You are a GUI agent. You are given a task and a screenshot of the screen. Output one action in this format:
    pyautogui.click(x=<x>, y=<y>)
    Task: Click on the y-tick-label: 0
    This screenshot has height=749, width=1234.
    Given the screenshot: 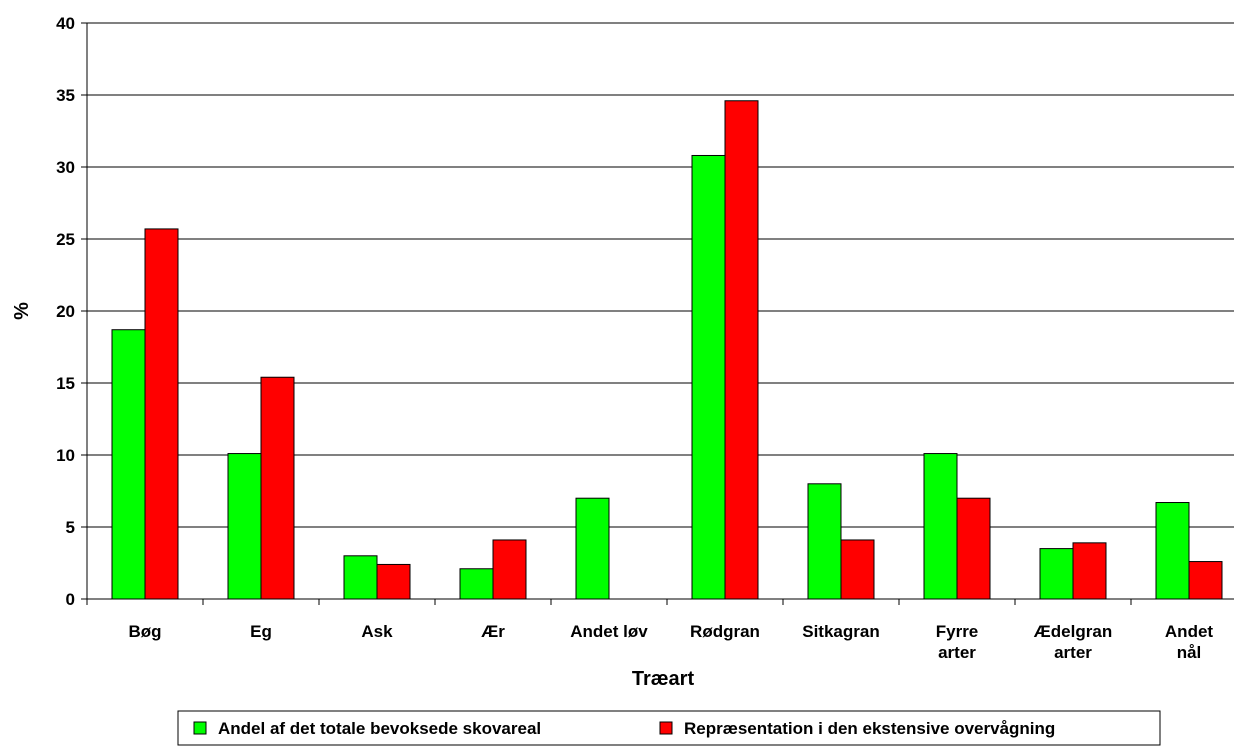 What is the action you would take?
    pyautogui.click(x=70, y=599)
    